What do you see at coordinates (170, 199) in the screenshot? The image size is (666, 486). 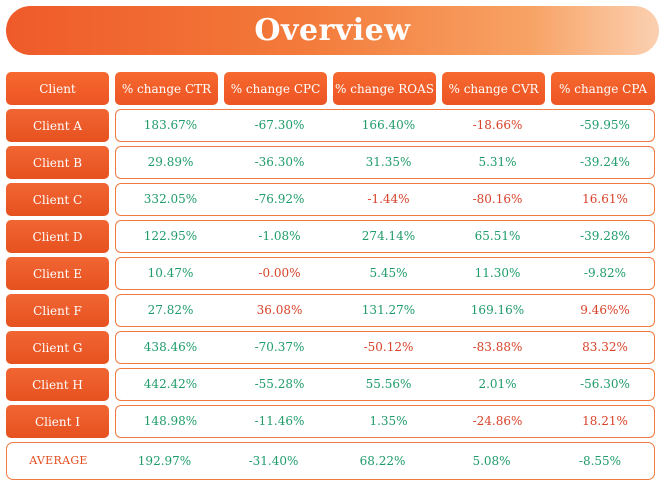 I see `table-cell: 332.05%` at bounding box center [170, 199].